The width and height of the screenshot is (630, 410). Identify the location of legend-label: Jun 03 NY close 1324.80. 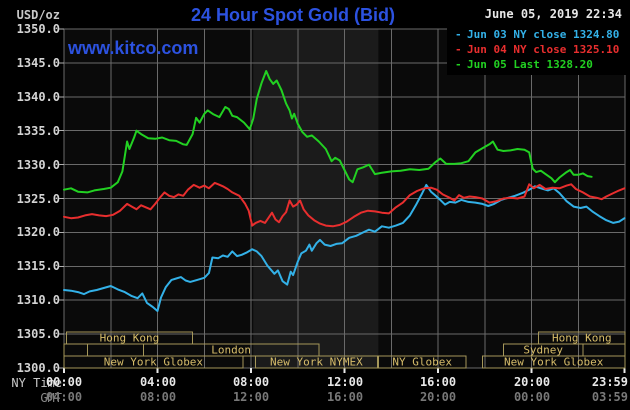
(543, 34).